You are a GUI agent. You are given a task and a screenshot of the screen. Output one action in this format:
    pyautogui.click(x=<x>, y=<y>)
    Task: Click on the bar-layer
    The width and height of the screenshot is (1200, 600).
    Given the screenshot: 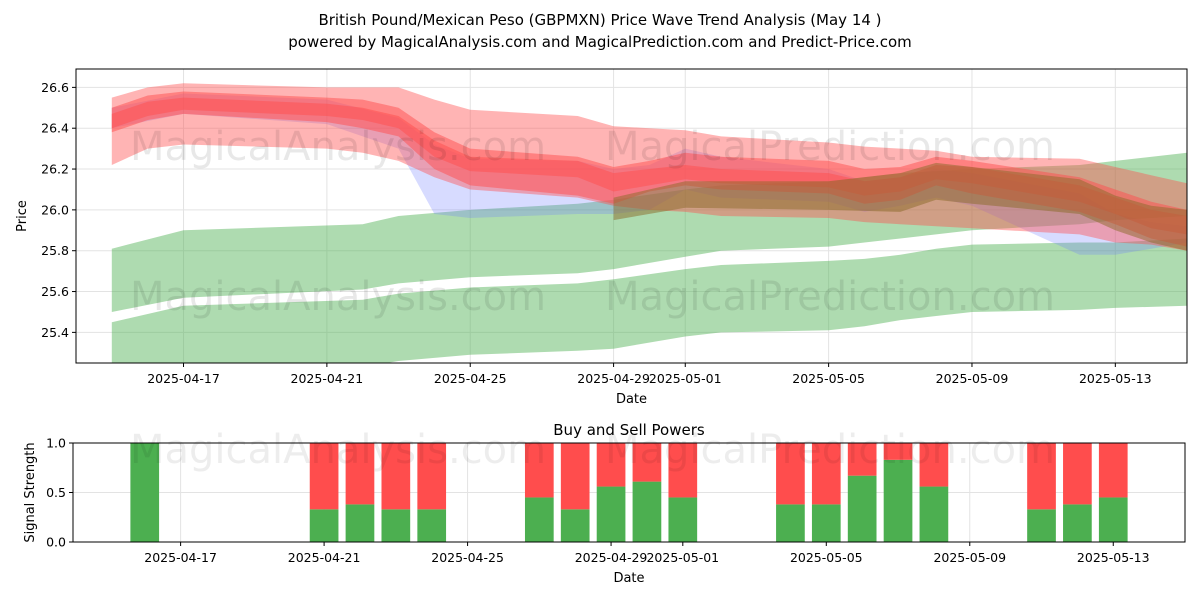 What is the action you would take?
    pyautogui.click(x=629, y=492)
    